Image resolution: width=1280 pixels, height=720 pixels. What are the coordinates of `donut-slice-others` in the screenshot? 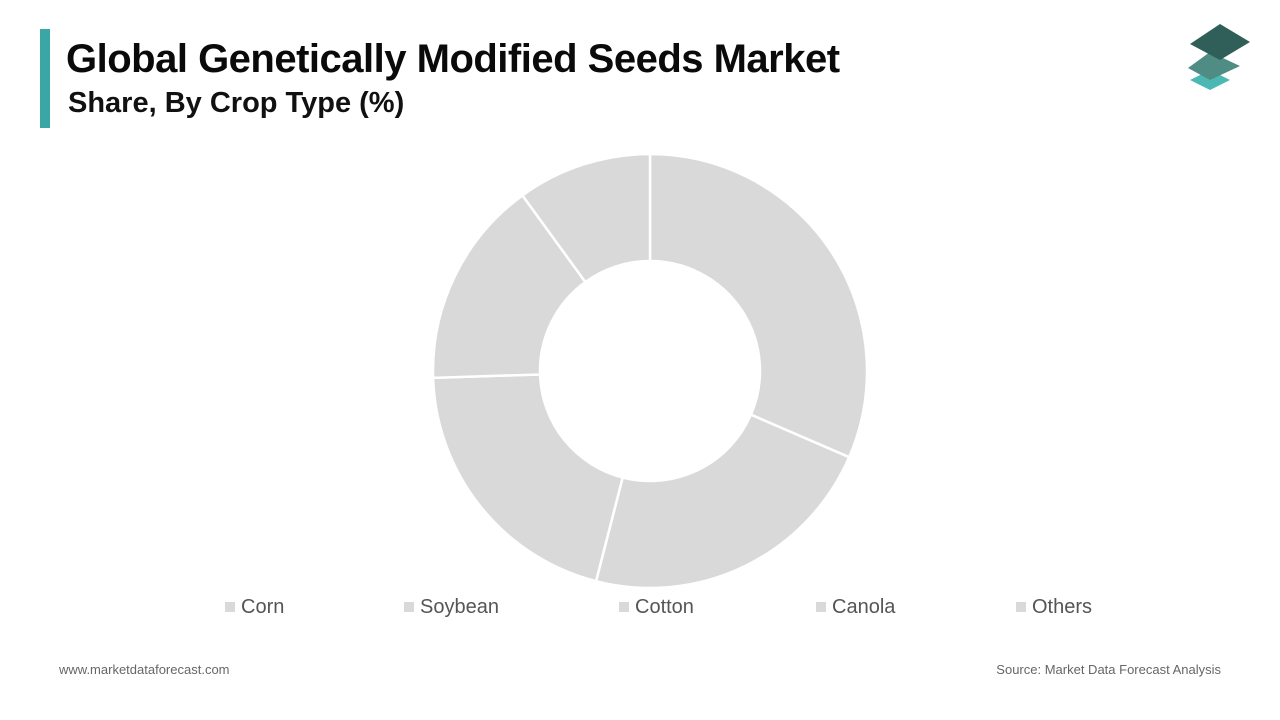 It's located at (586, 218).